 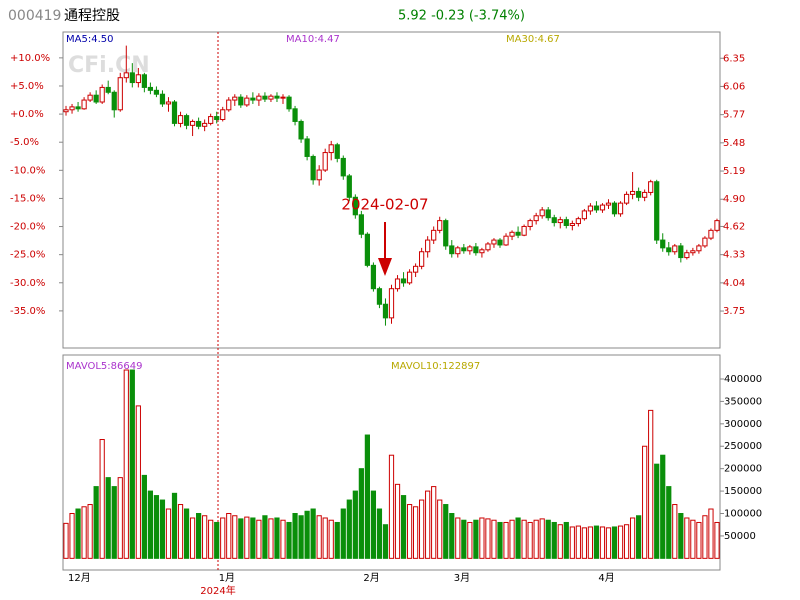 What do you see at coordinates (104, 366) in the screenshot?
I see `volume-ma-label: MAVOL5:86649` at bounding box center [104, 366].